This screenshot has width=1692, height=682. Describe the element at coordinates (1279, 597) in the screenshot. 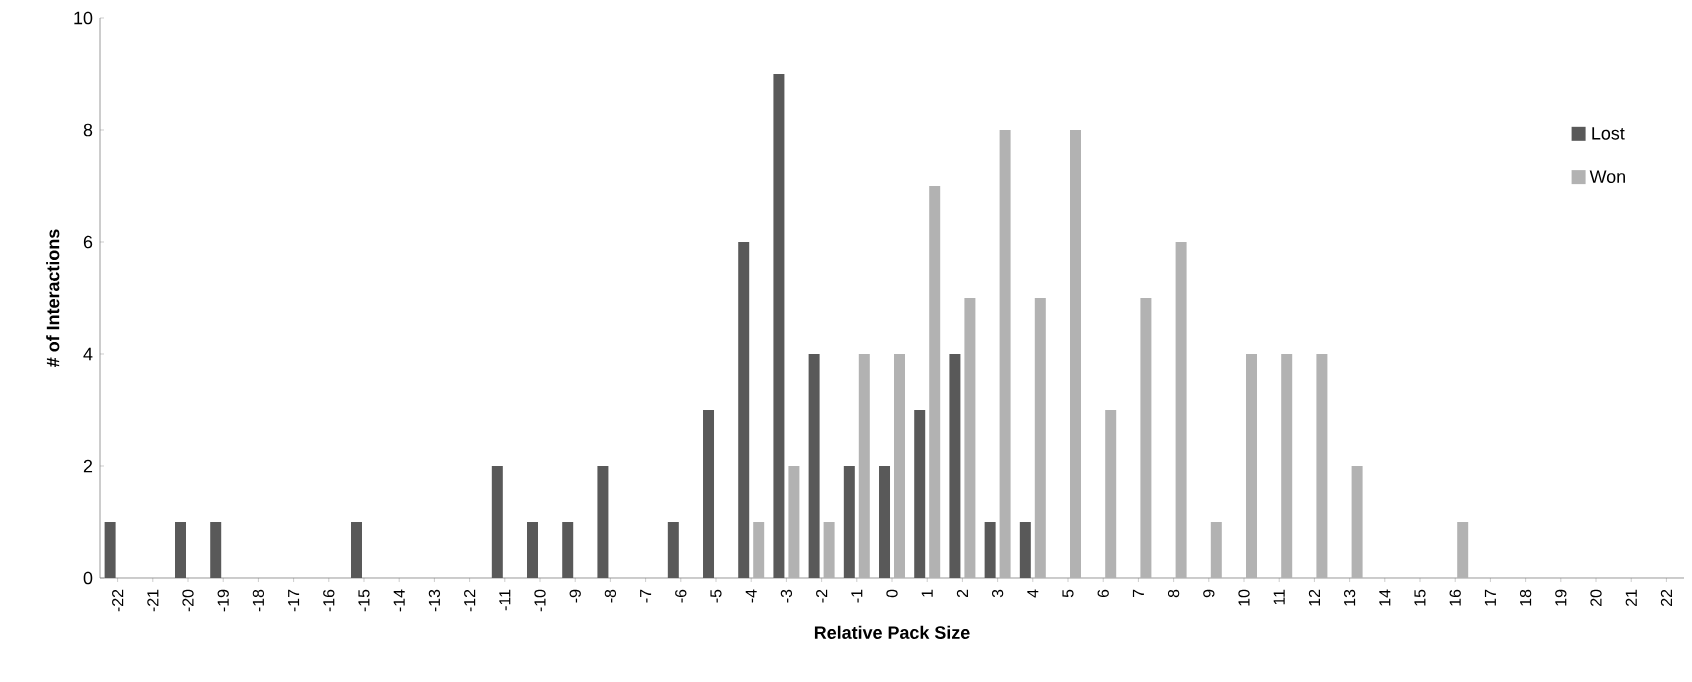

I see `x-tick-label: 11` at that location.